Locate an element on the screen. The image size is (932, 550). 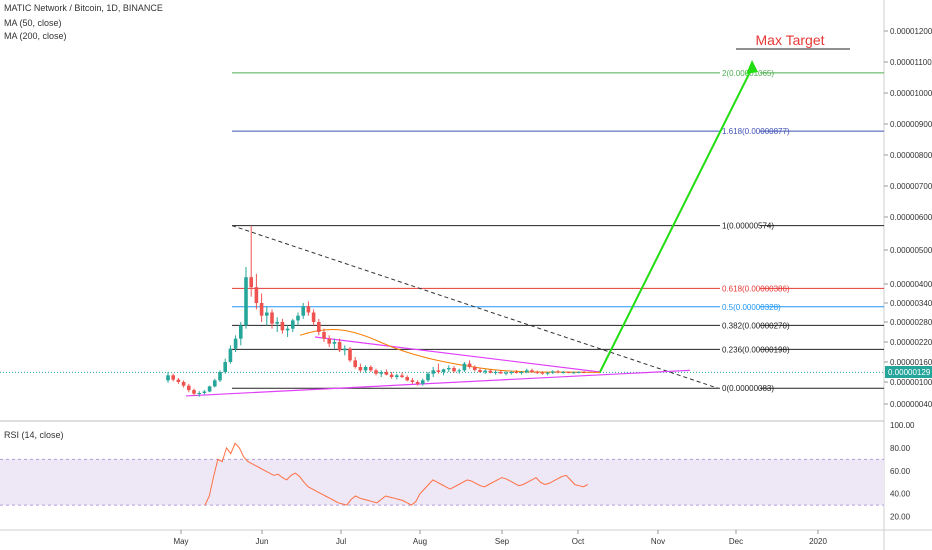
price-tick-label: 0.00000800 is located at coordinates (911, 155).